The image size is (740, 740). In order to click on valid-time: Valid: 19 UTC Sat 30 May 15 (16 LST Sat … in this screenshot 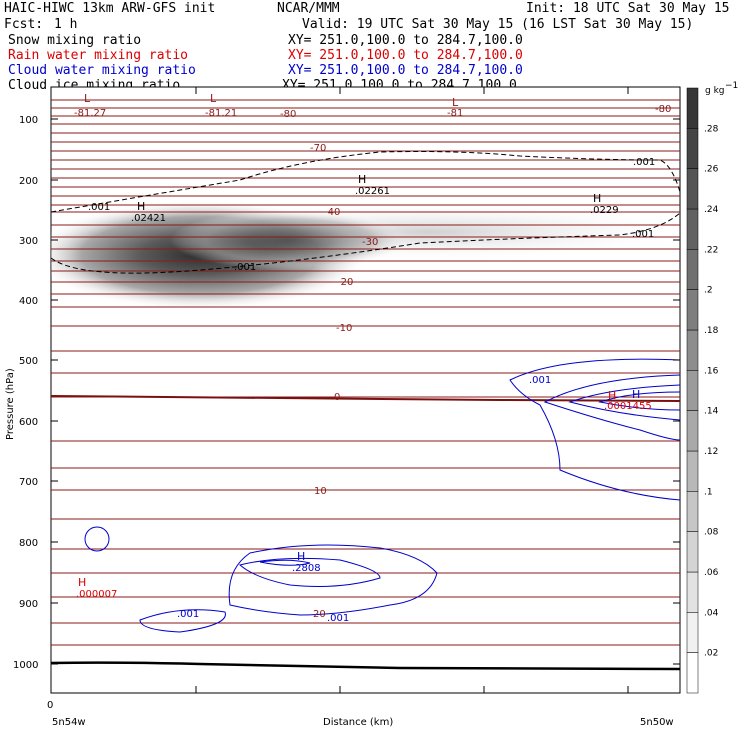, I will do `click(498, 24)`.